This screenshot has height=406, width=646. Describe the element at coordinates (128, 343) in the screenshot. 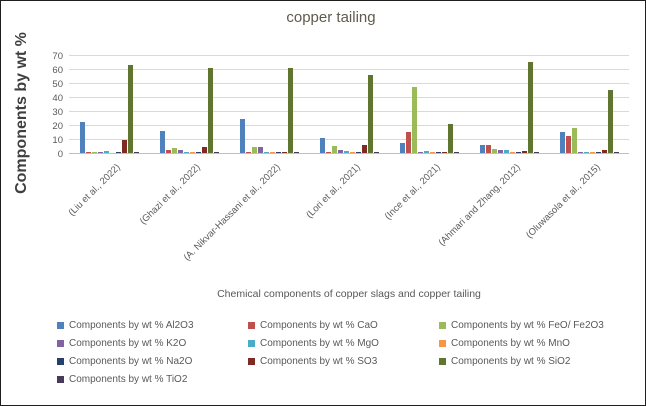

I see `legend-label: Components by wt % K2O` at that location.